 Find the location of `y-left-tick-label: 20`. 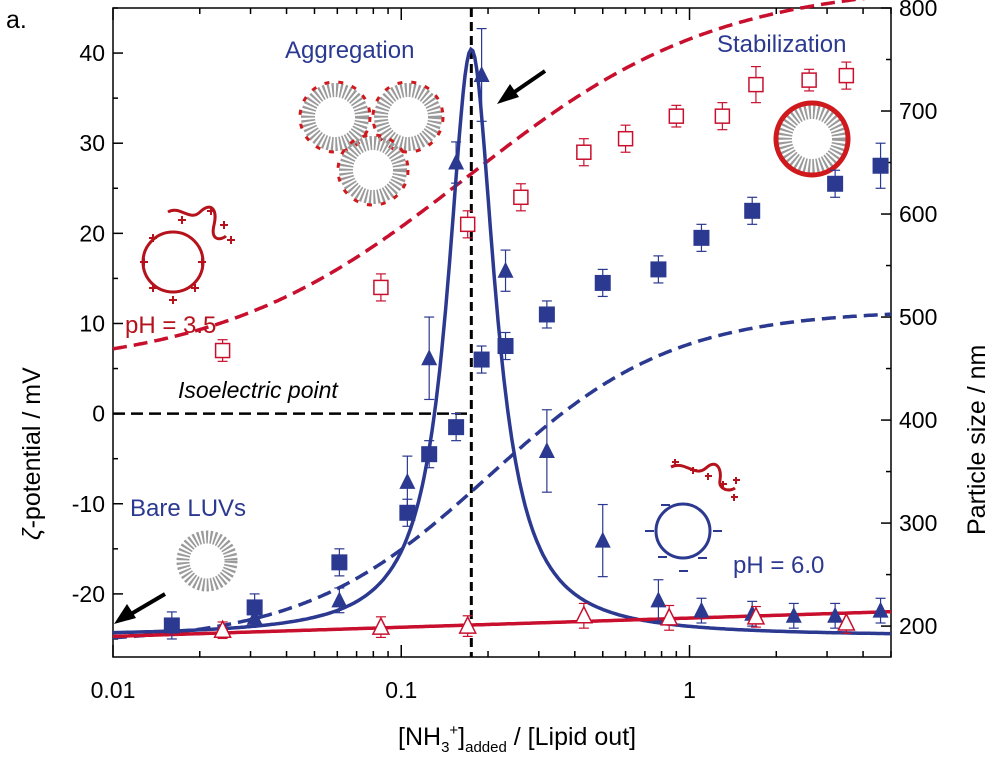

y-left-tick-label: 20 is located at coordinates (92, 233).